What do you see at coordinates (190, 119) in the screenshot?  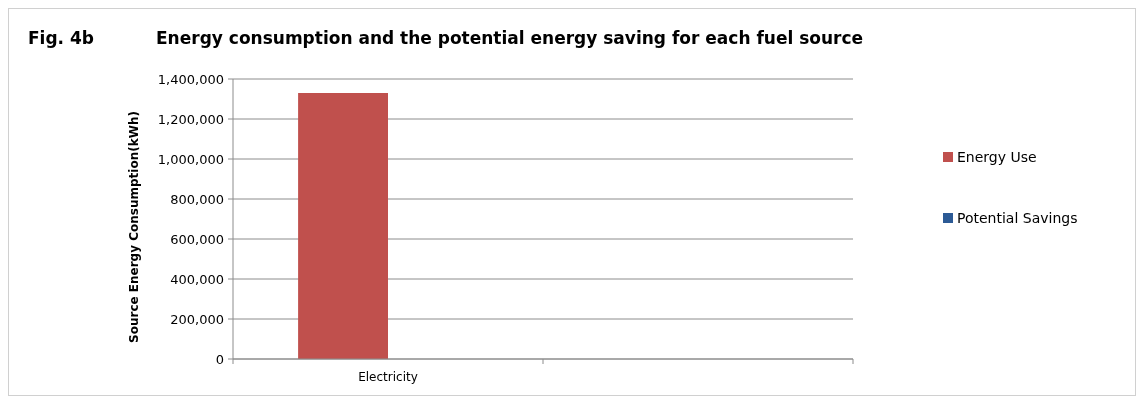 I see `y-tick-label: 1,200,000` at bounding box center [190, 119].